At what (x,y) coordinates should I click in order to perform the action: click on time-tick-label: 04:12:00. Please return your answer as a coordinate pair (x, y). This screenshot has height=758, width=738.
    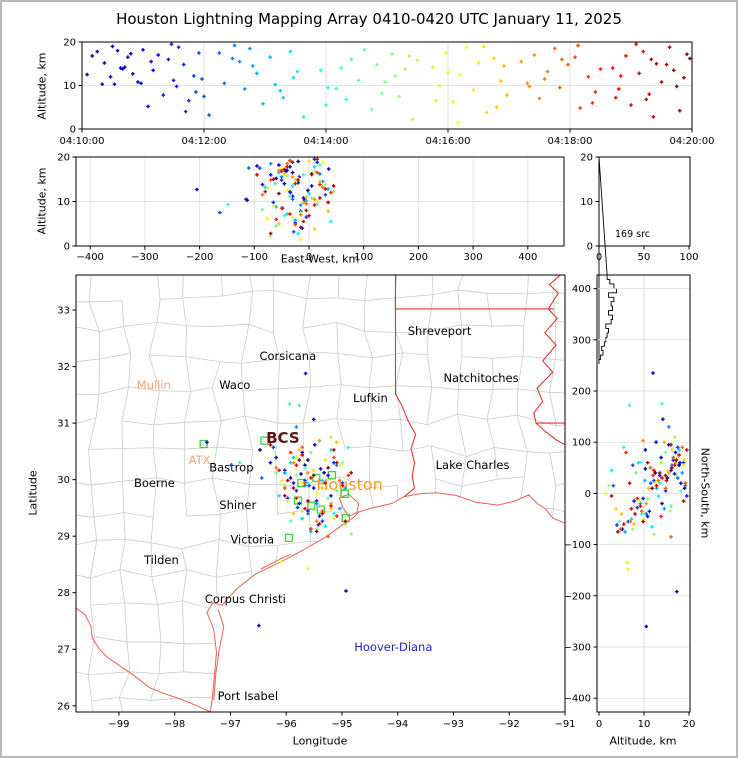
    Looking at the image, I should click on (204, 141).